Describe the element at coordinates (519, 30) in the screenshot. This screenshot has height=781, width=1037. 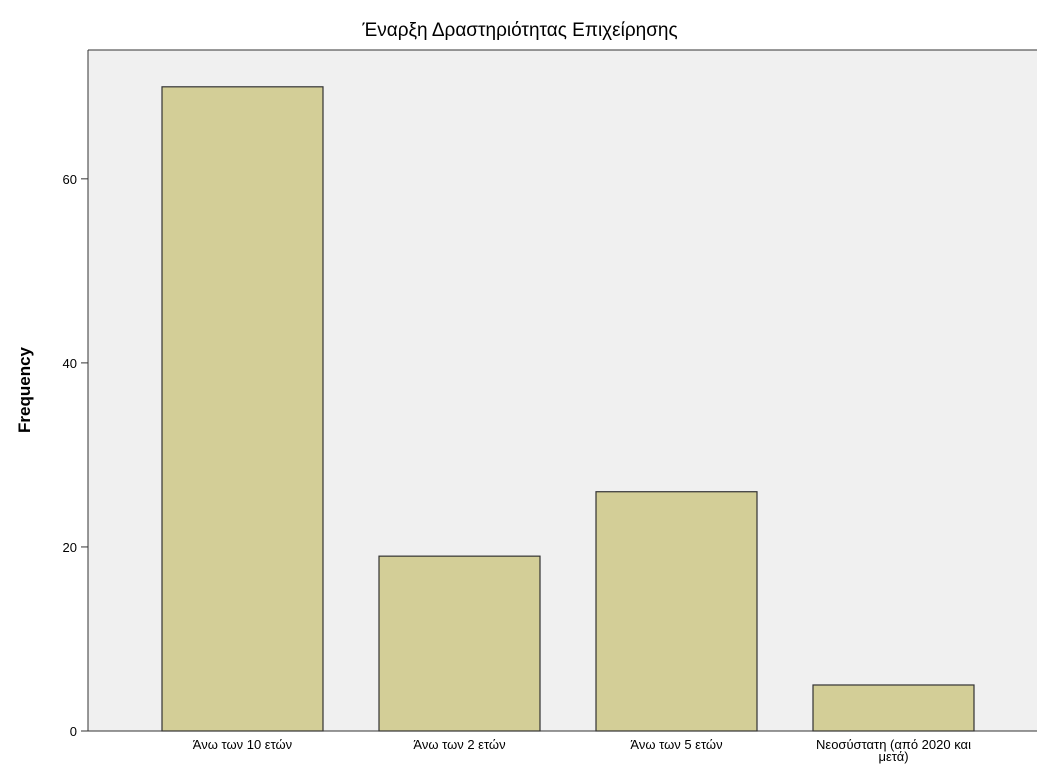
I see `chart-title: Έναρξη Δραστηριότητας Επιχείρησης` at that location.